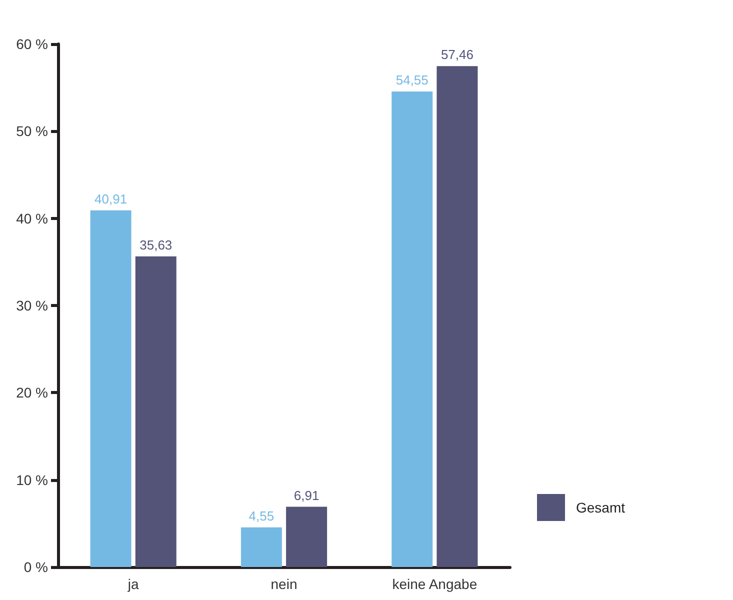 The image size is (733, 600). I want to click on data-label: 35,63, so click(156, 244).